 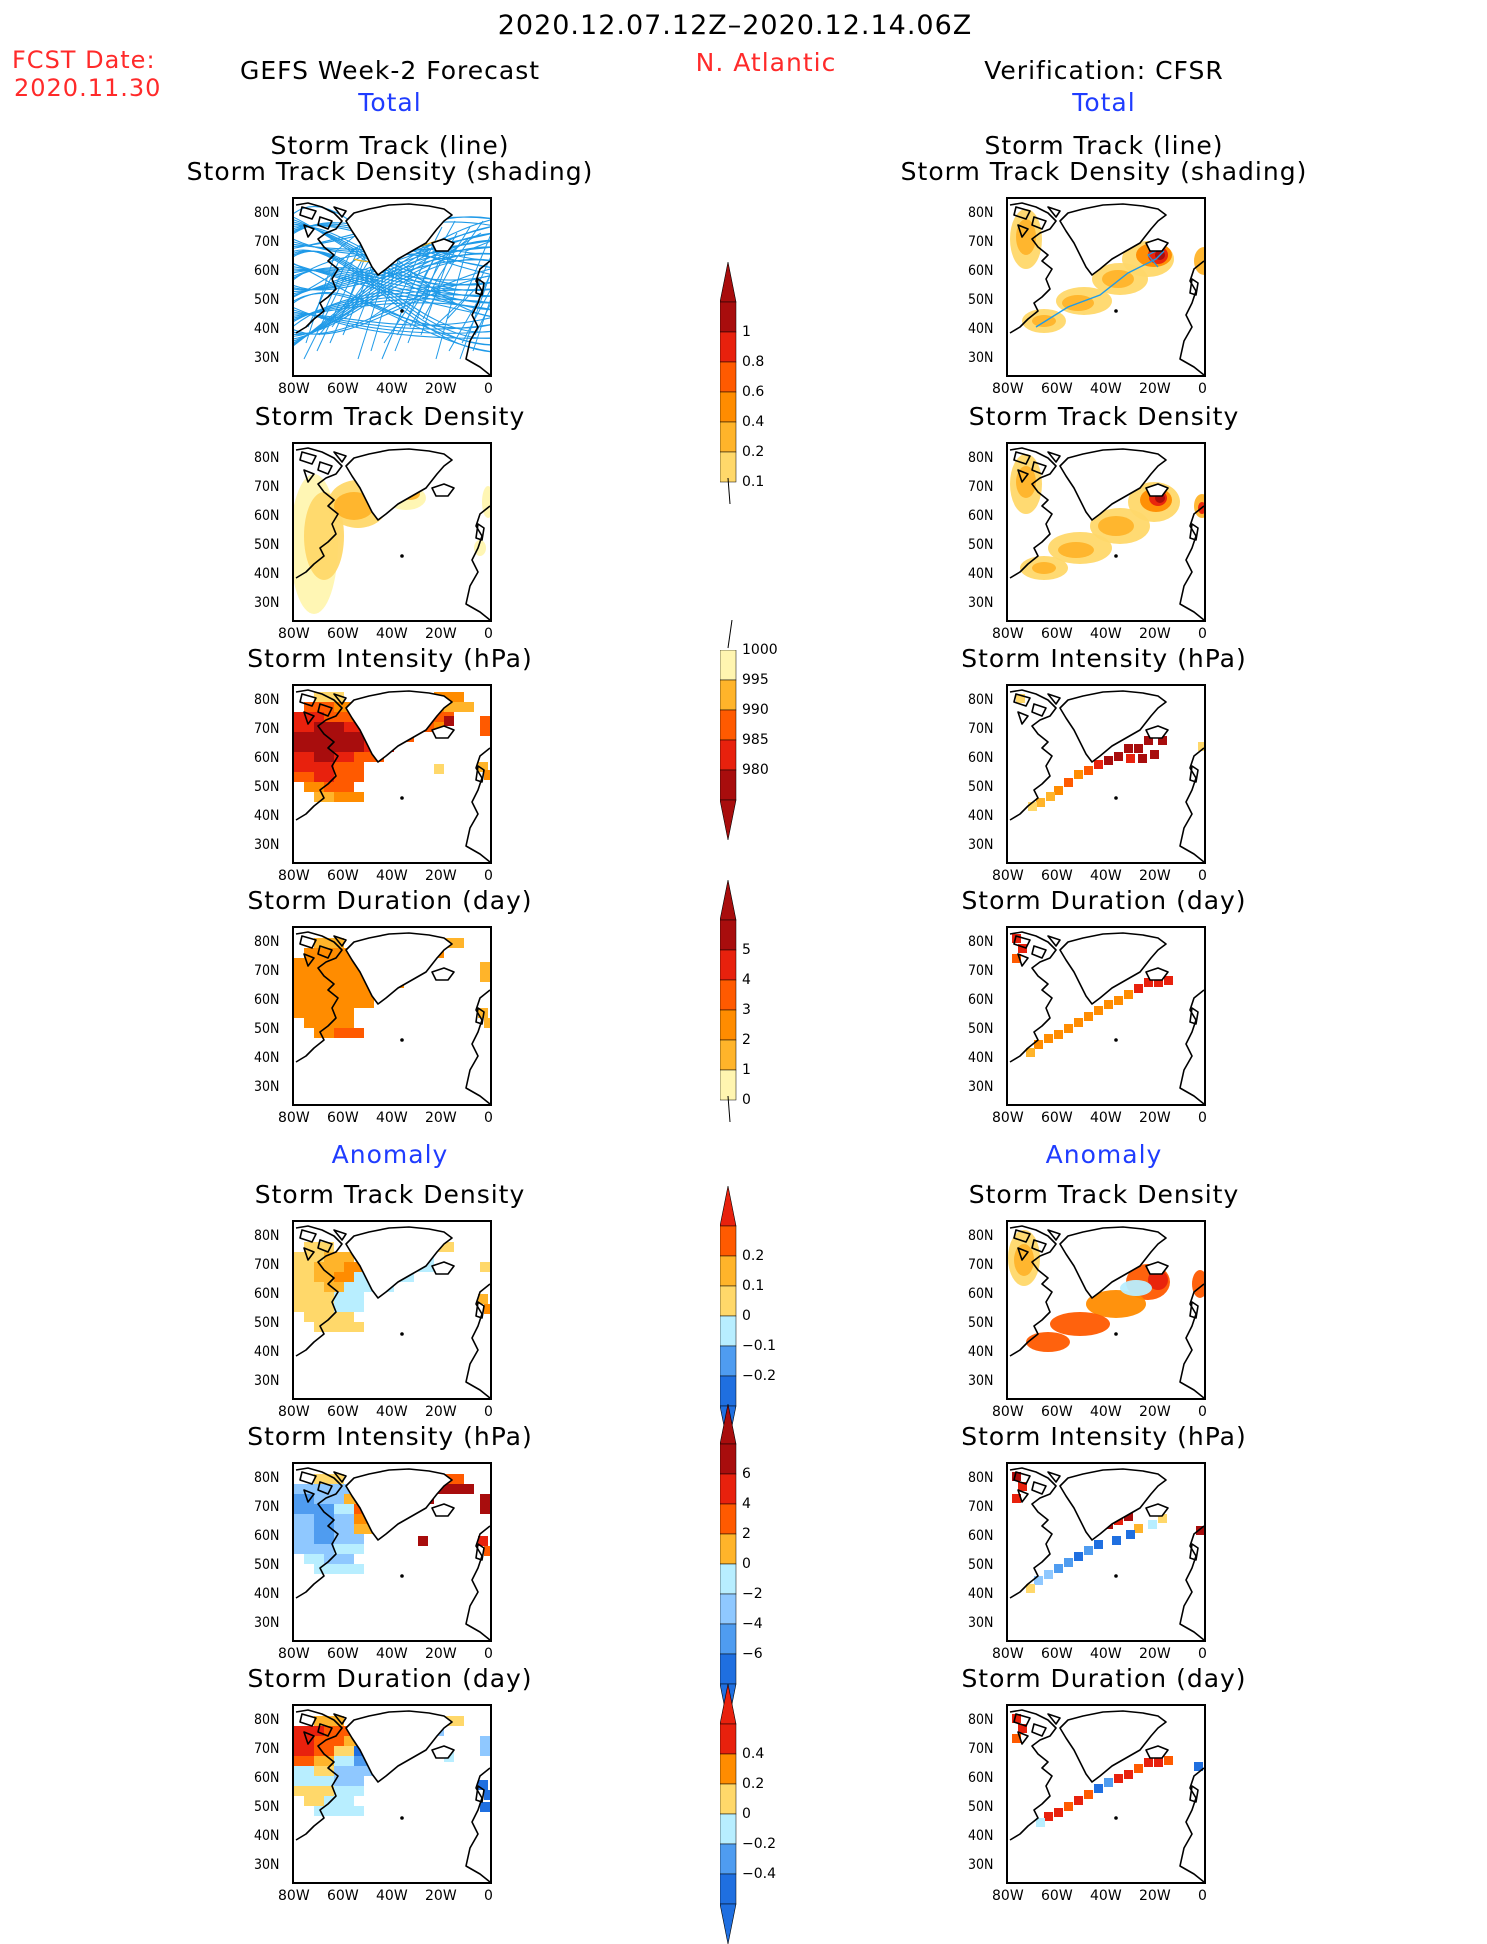 I want to click on fcst-date-label: FCST Date:, so click(x=84, y=60).